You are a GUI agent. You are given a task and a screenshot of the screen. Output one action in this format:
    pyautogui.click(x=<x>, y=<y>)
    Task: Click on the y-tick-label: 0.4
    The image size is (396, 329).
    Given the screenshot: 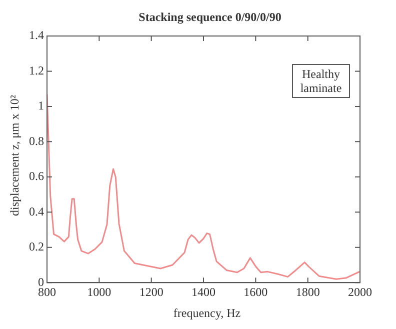 What is the action you would take?
    pyautogui.click(x=36, y=211)
    